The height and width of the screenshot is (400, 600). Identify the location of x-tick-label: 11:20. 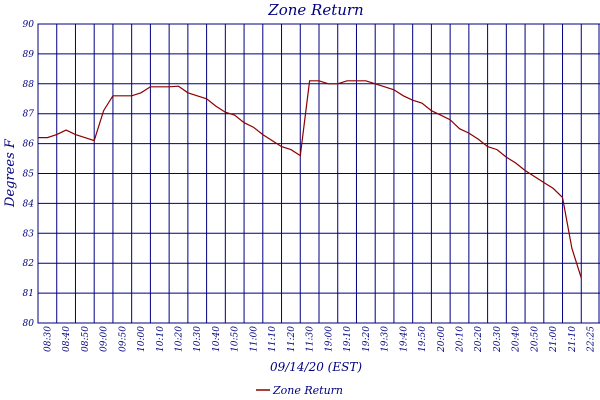
(292, 339).